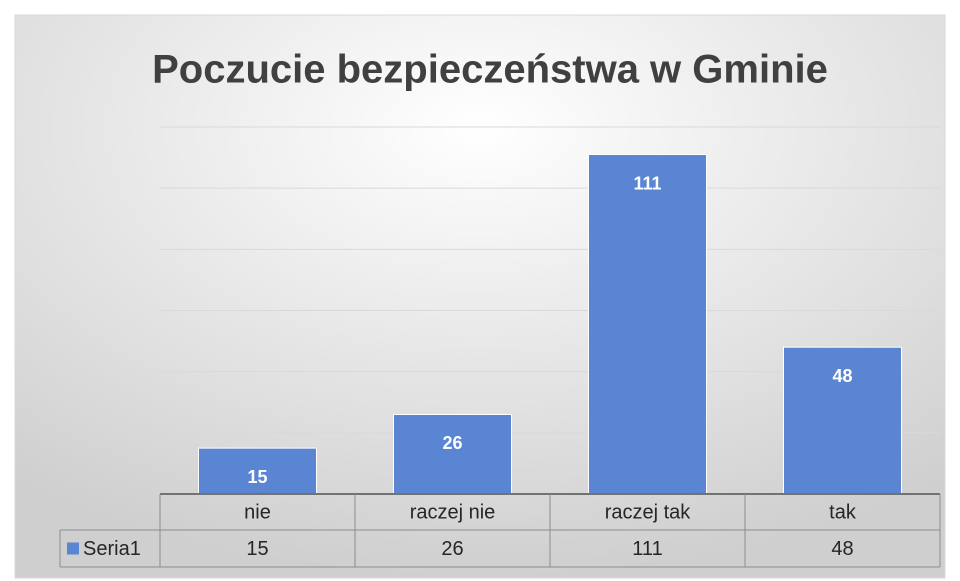 The image size is (960, 581). Describe the element at coordinates (257, 549) in the screenshot. I see `table-value: 15` at that location.